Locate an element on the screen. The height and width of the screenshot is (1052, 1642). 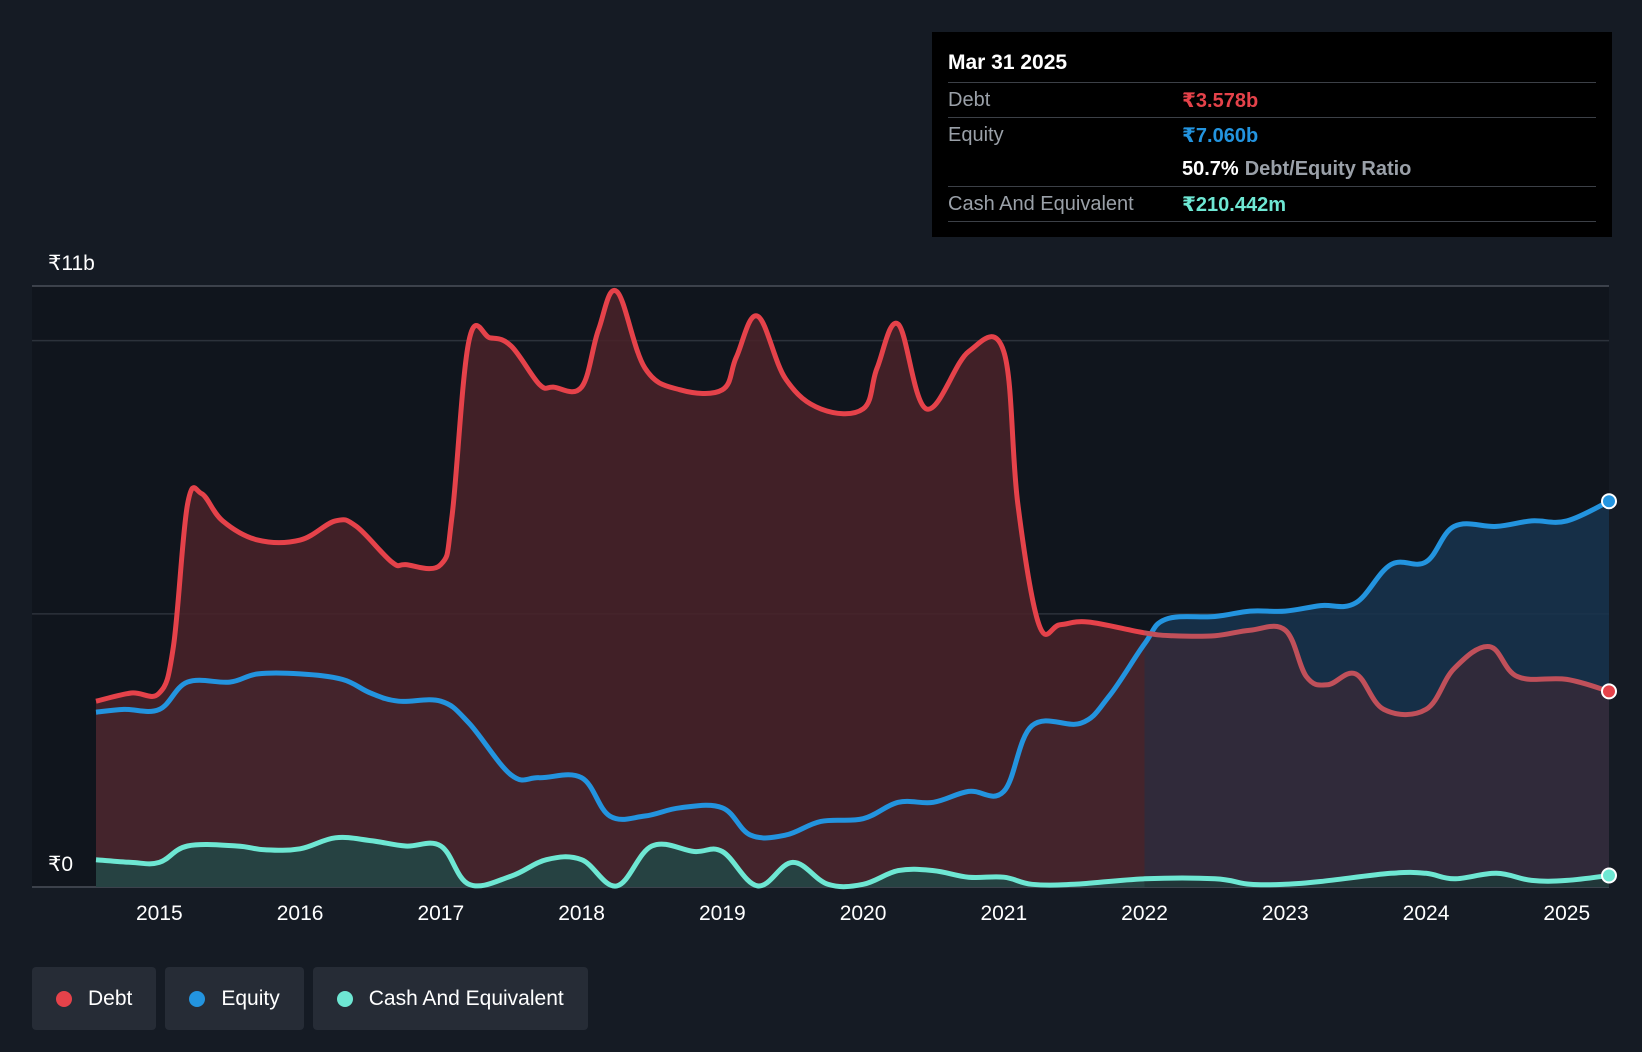
tooltip-debt-label: Debt is located at coordinates (969, 99).